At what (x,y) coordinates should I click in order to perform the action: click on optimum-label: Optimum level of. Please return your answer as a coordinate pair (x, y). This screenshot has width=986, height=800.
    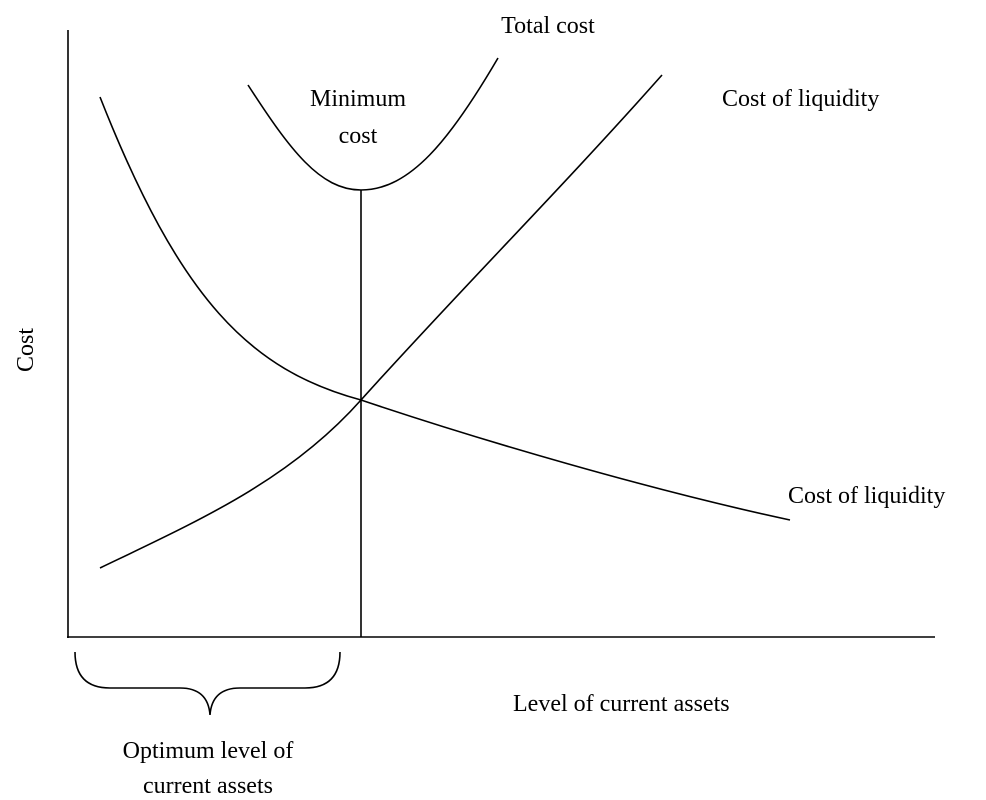
    Looking at the image, I should click on (208, 751).